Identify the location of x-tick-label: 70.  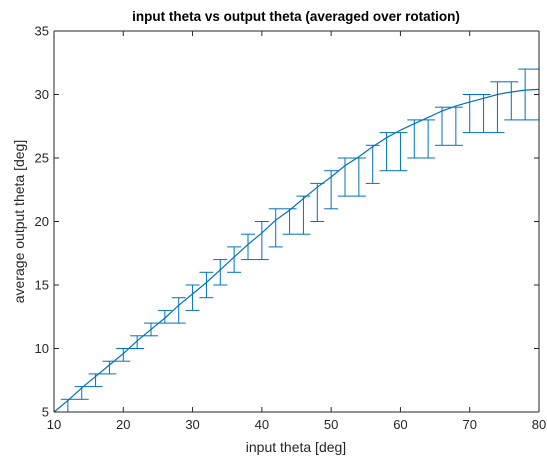
(469, 424).